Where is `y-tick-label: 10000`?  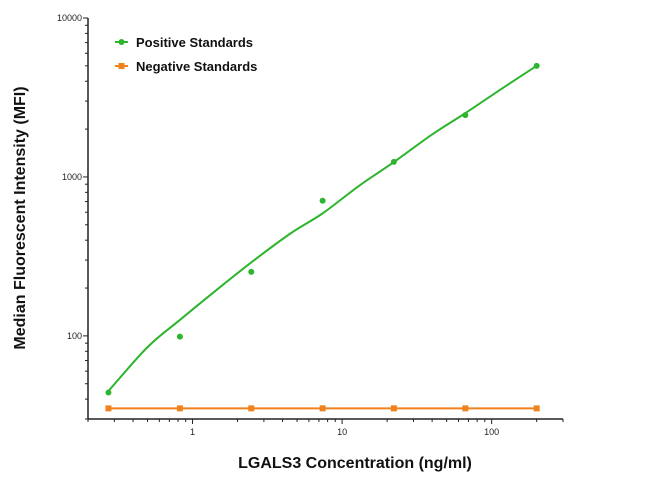
y-tick-label: 10000 is located at coordinates (69, 18).